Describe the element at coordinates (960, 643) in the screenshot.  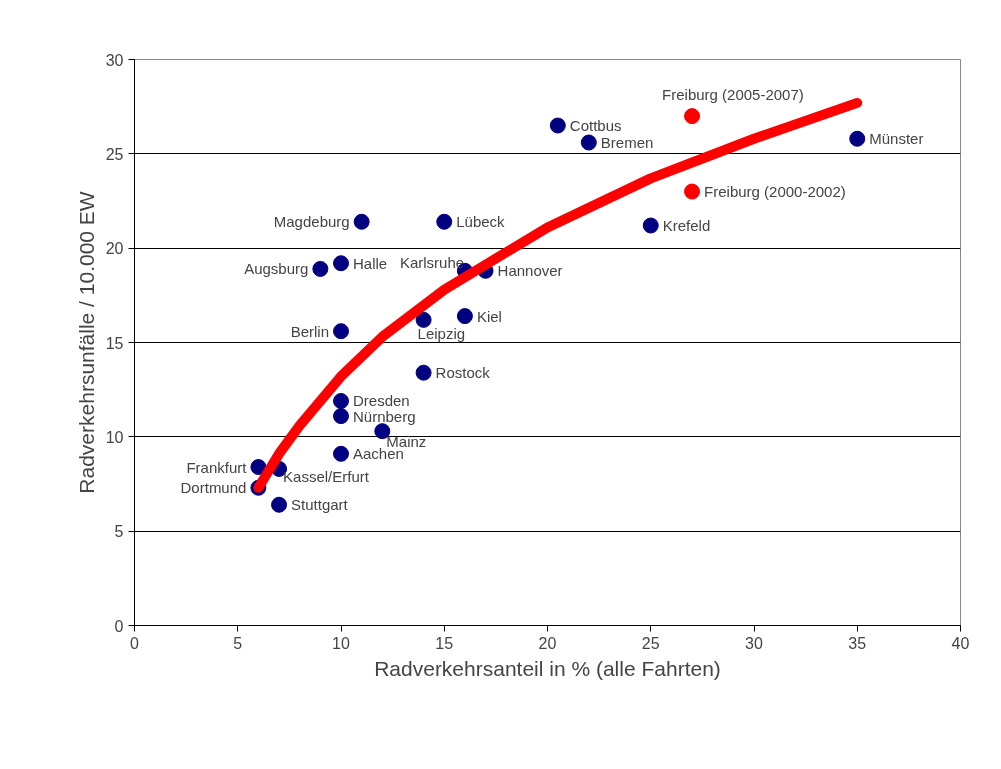
I see `x-tick-label: 40` at that location.